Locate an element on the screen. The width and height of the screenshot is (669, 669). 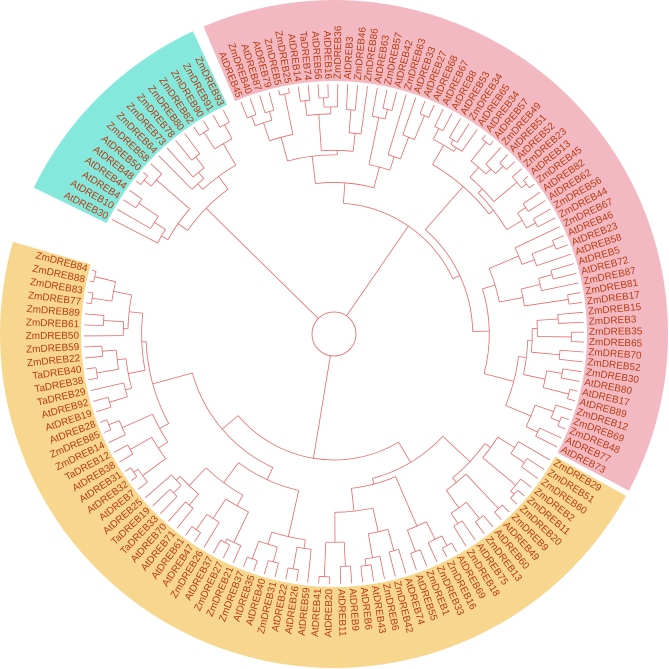
leaf-label: AtDREB41 is located at coordinates (317, 612).